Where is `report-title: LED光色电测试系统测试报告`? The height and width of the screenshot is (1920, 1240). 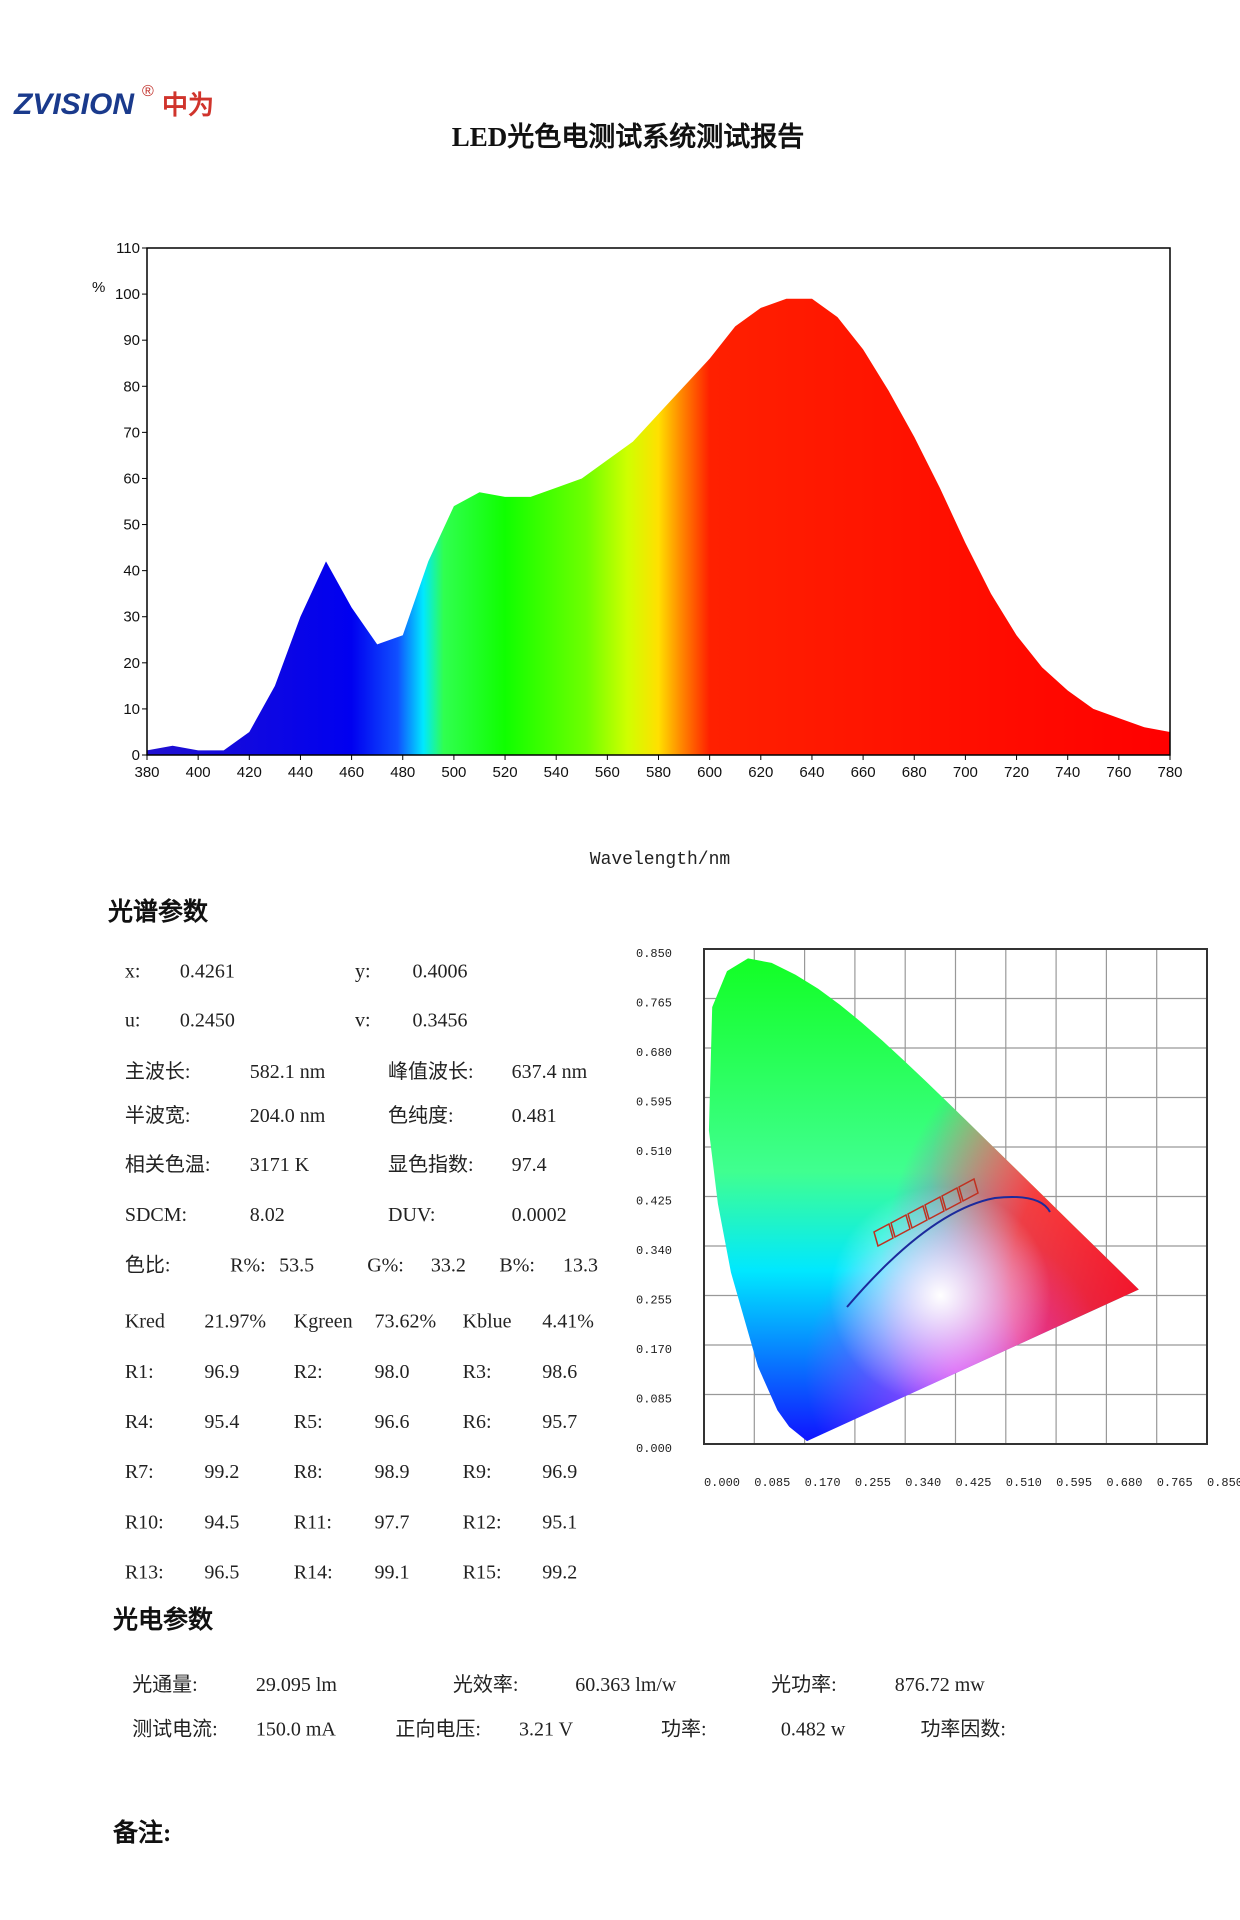
report-title: LED光色电测试系统测试报告 is located at coordinates (628, 136).